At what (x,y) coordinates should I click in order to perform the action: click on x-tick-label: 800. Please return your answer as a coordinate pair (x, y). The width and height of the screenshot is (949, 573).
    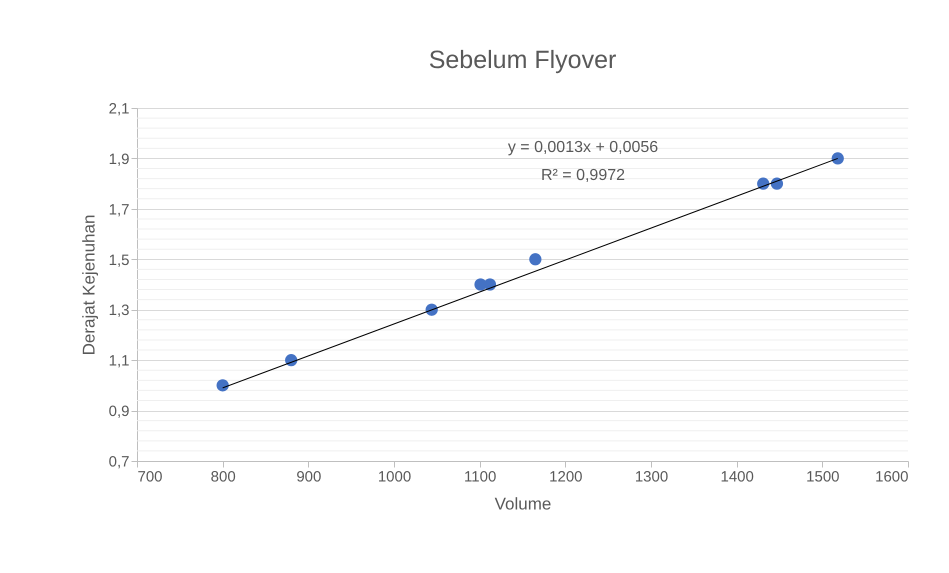
    Looking at the image, I should click on (223, 477).